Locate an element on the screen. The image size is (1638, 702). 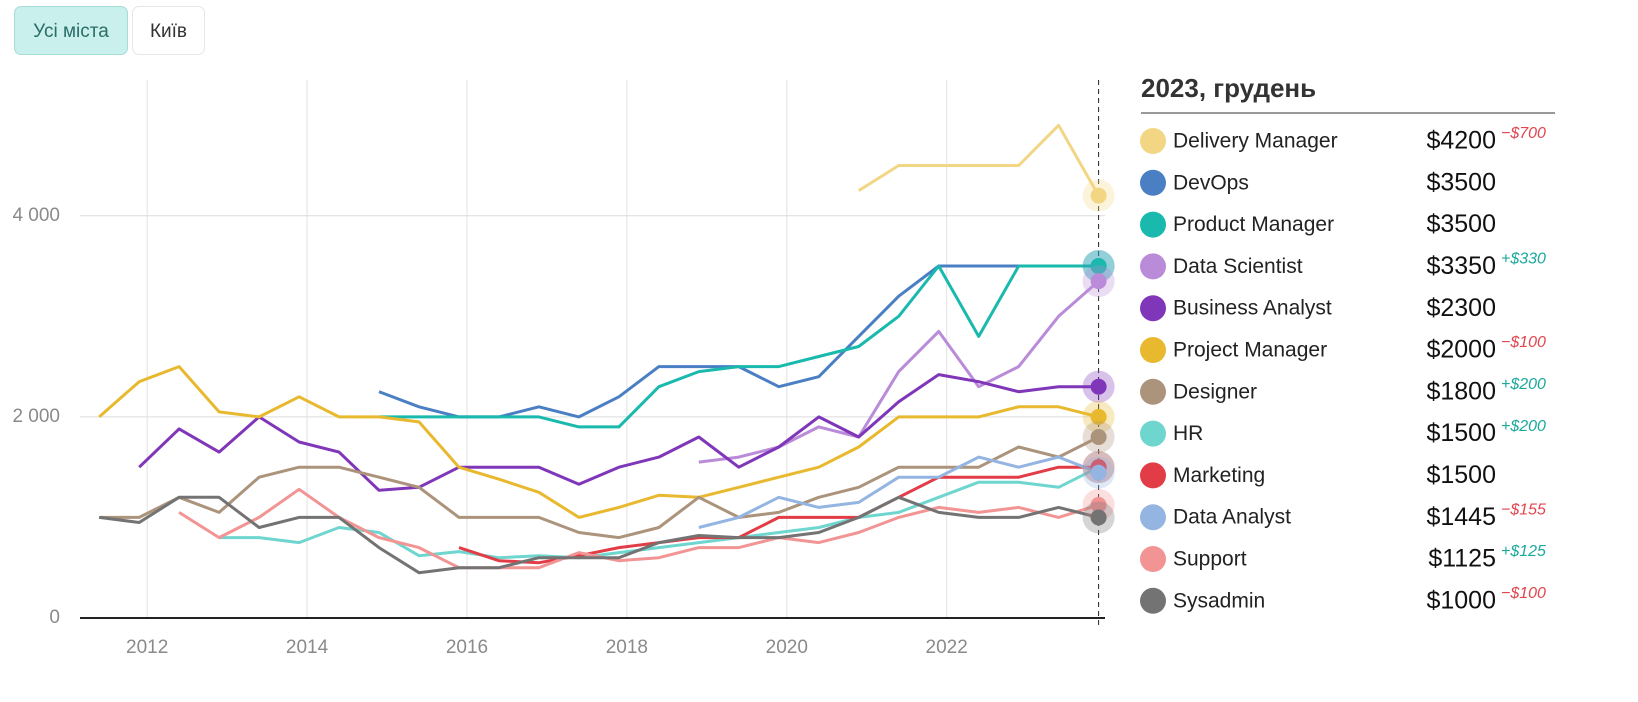
legend-label: Marketing is located at coordinates (1219, 475).